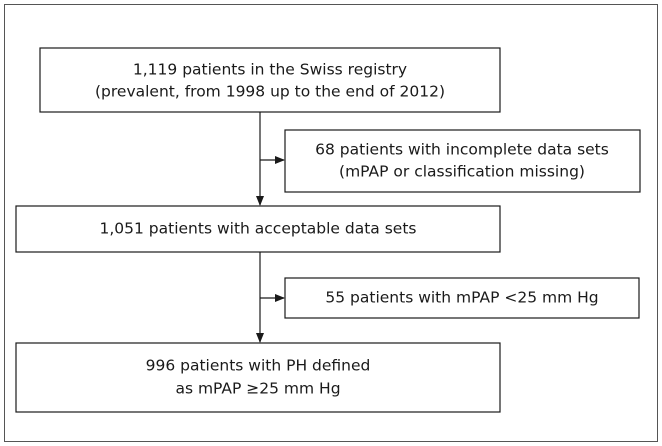 The height and width of the screenshot is (446, 662). What do you see at coordinates (462, 172) in the screenshot?
I see `node-text: (mPAP or classification missing)` at bounding box center [462, 172].